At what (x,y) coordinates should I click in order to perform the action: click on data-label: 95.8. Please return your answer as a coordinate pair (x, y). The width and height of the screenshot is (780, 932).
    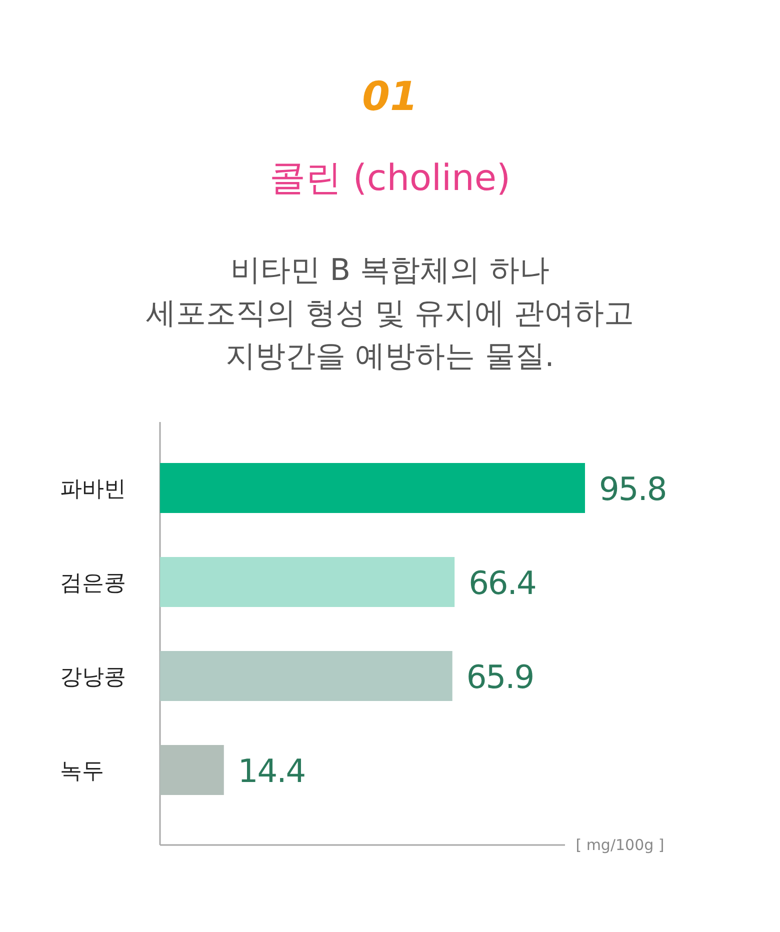
    Looking at the image, I should click on (632, 489).